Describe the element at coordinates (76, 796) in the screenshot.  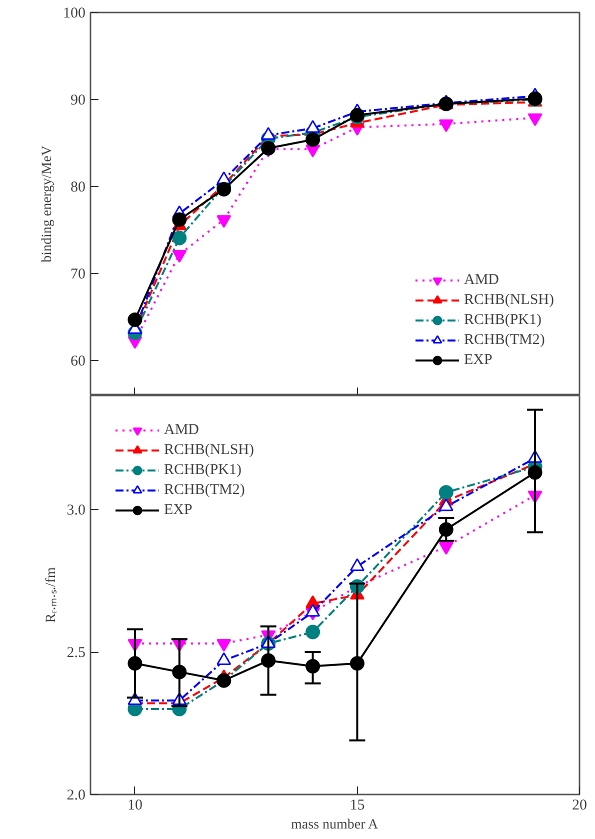
I see `y-tick-label: 2.0` at that location.